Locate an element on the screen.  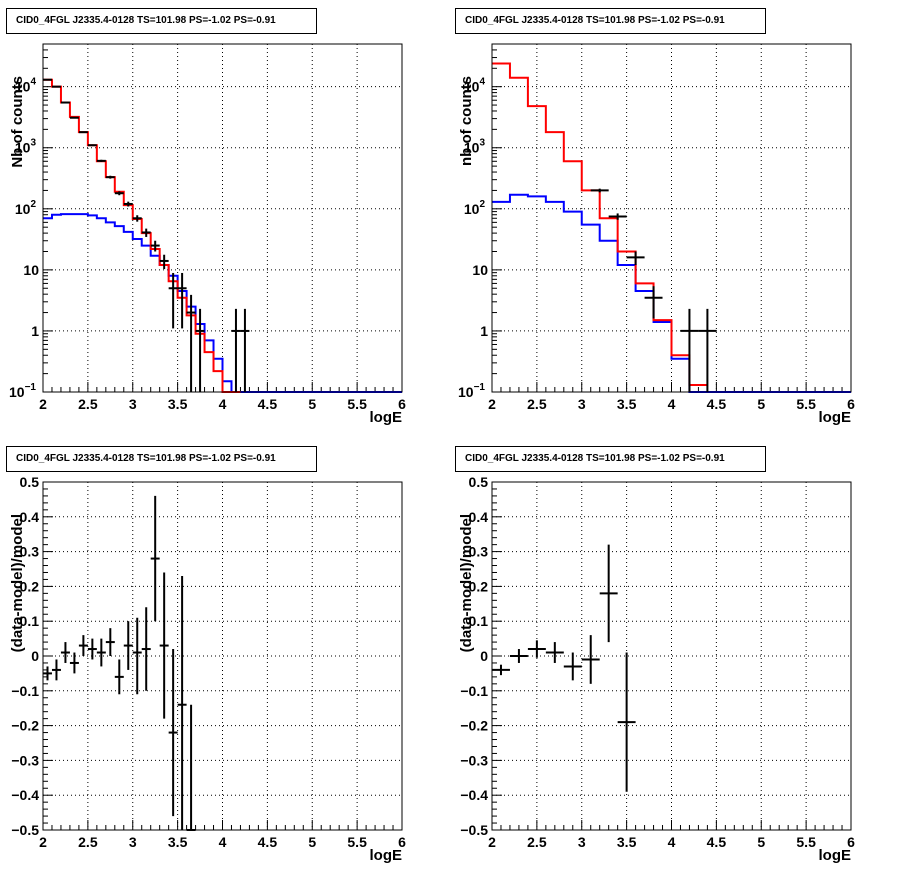
y-tick-label: −0.3 is located at coordinates (474, 760).